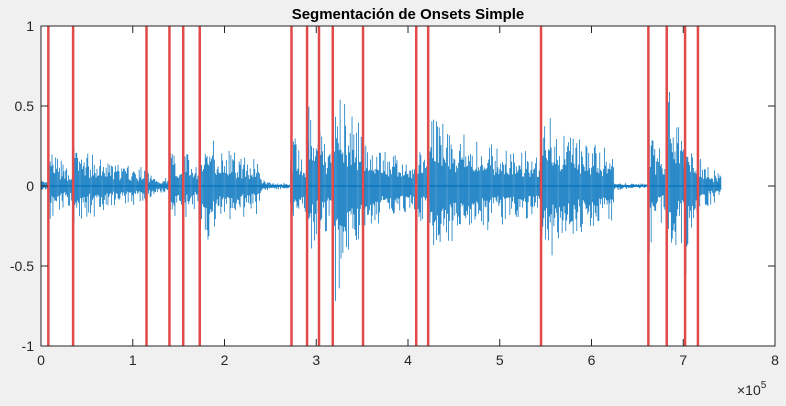 This screenshot has height=406, width=786. I want to click on x-exponent-base: ×10, so click(749, 390).